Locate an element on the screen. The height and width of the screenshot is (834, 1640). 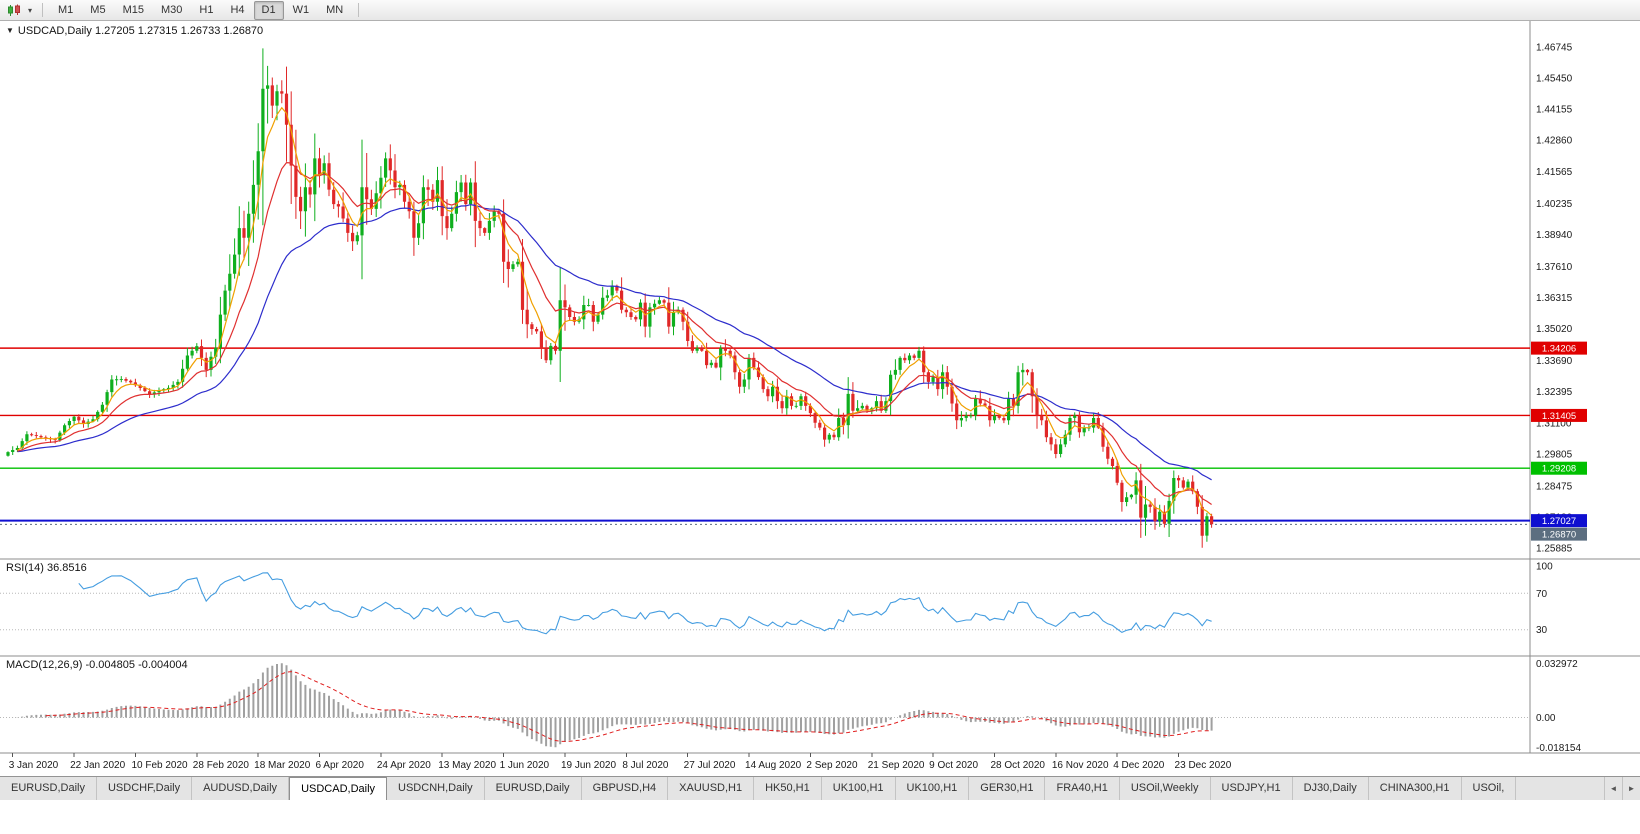
window-bottom-strip is located at coordinates (820, 817).